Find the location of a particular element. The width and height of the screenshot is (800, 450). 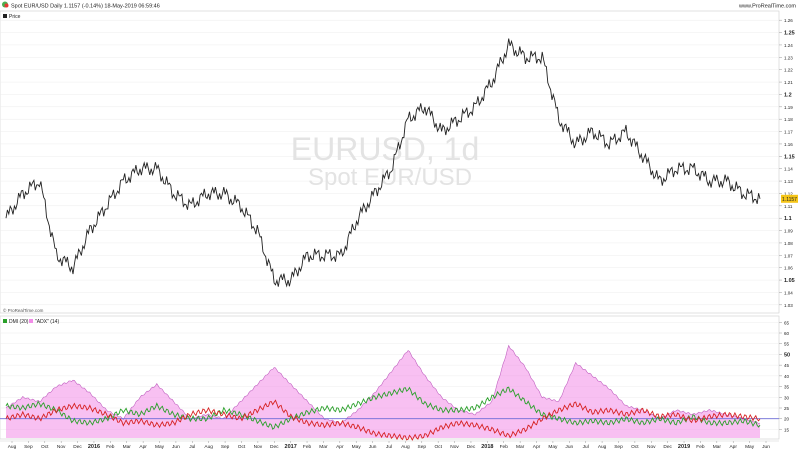

price-y-tick-label: 1.12 is located at coordinates (788, 193).